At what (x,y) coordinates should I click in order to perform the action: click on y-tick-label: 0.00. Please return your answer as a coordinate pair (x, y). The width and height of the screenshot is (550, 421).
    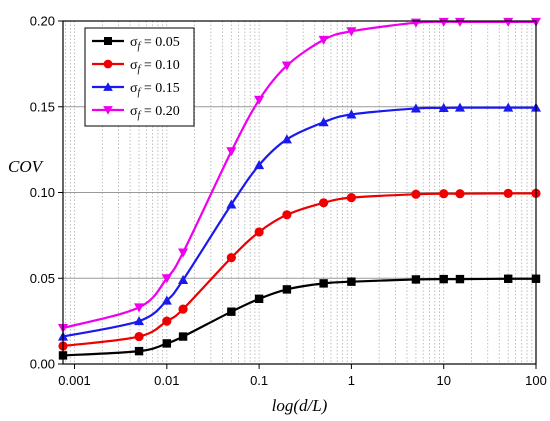
    Looking at the image, I should click on (42, 364).